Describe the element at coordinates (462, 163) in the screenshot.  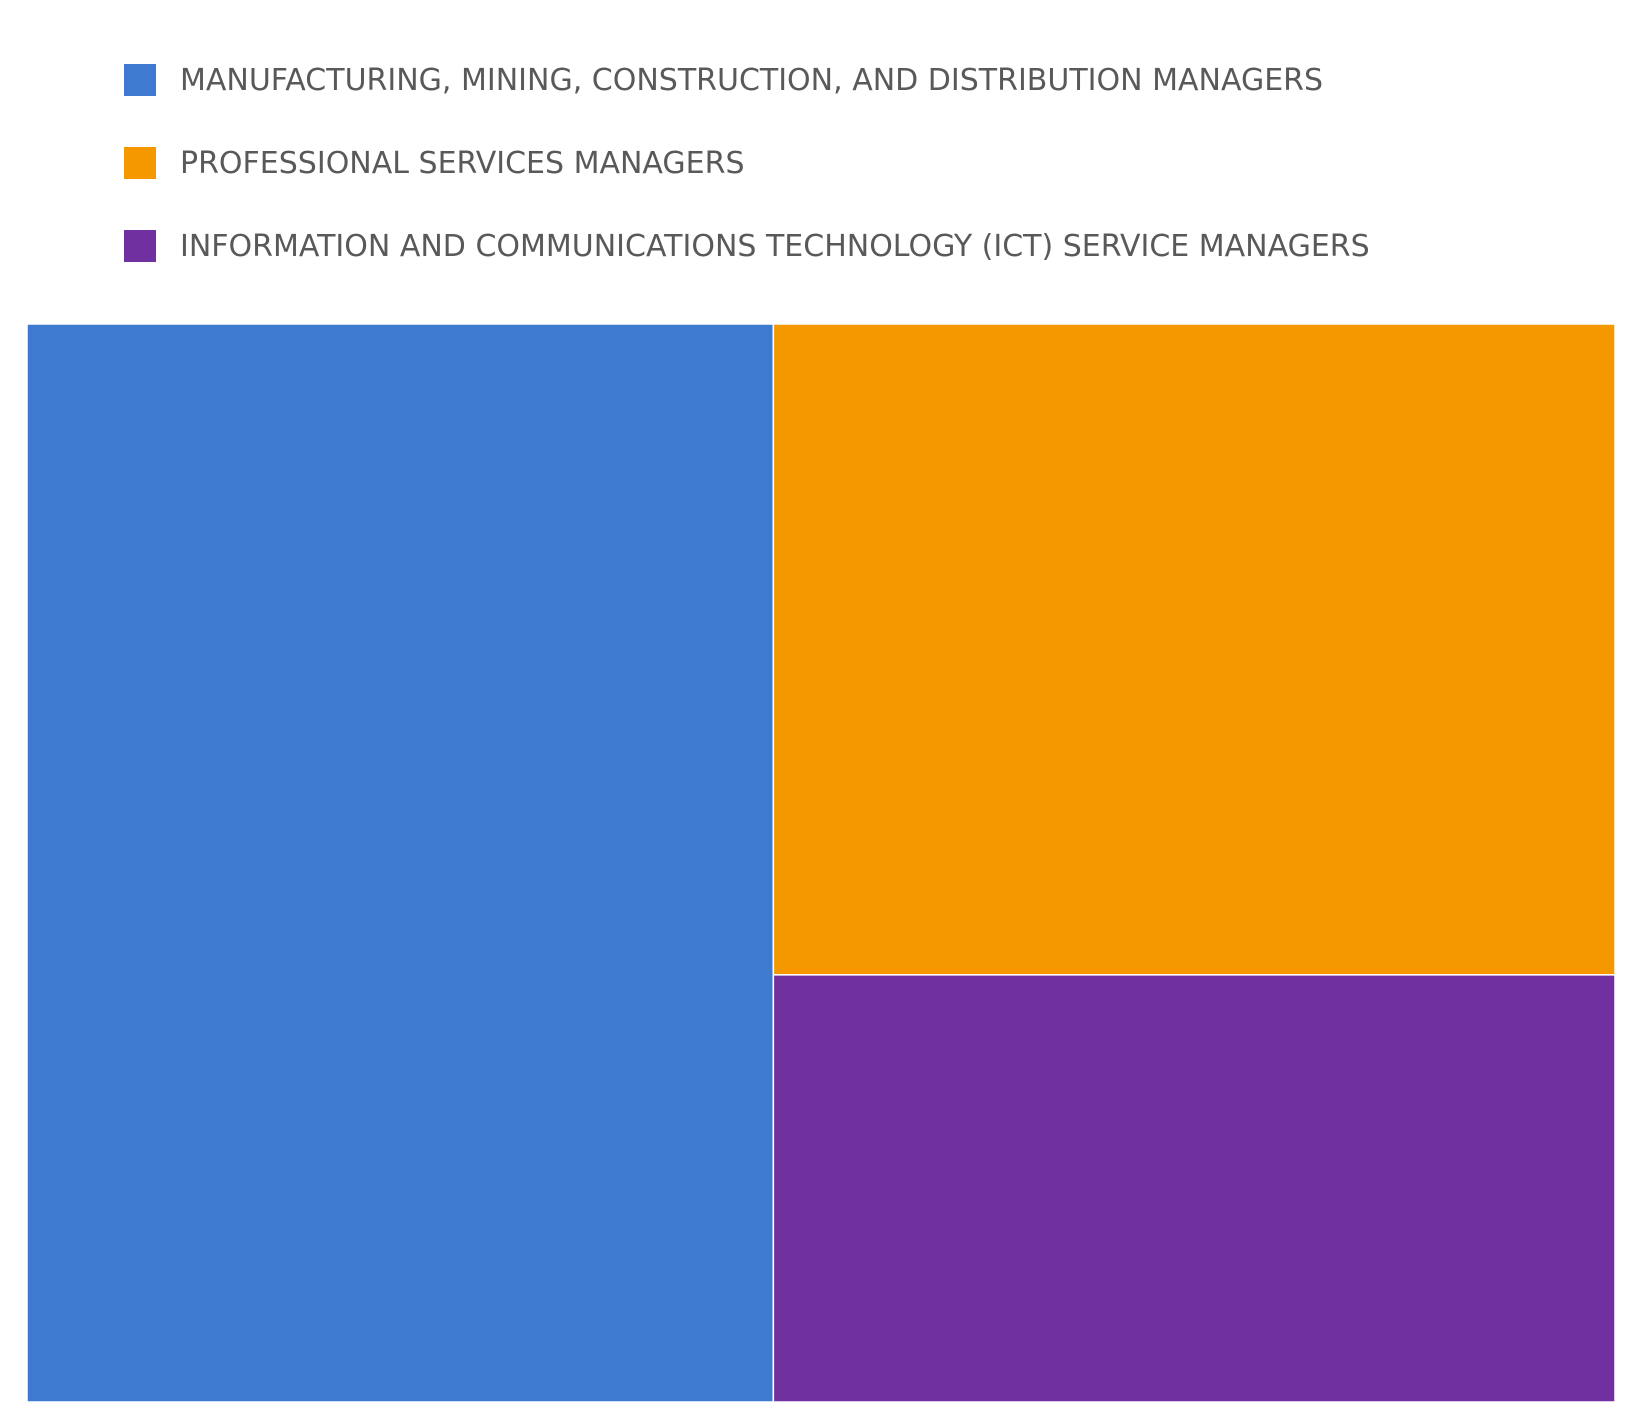
I see `legend-label-professional-services: PROFESSIONAL SERVICES MANAGERS` at that location.